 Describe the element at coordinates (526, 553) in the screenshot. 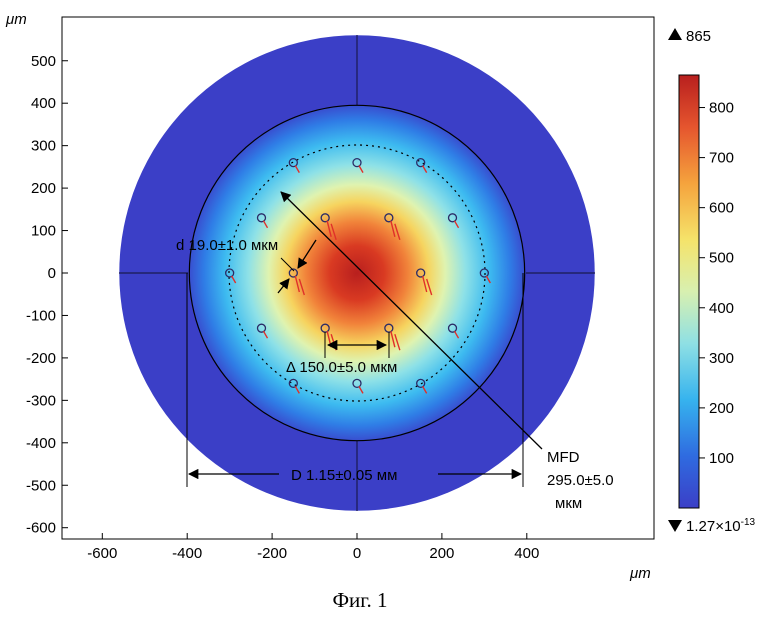

I see `x-tick-label: 400` at that location.